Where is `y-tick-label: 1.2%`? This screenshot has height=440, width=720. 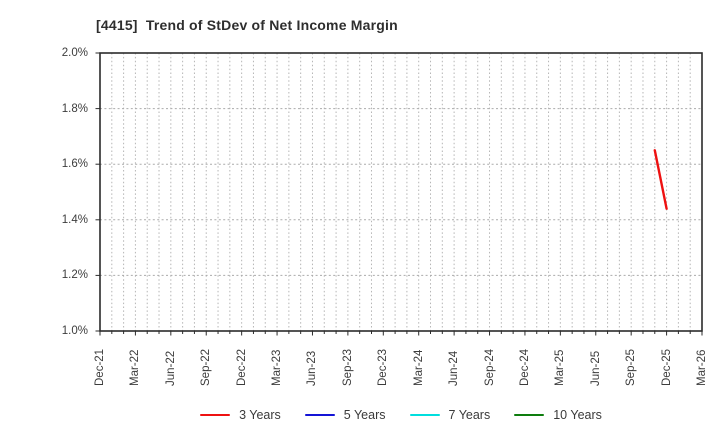 y-tick-label: 1.2% is located at coordinates (74, 275).